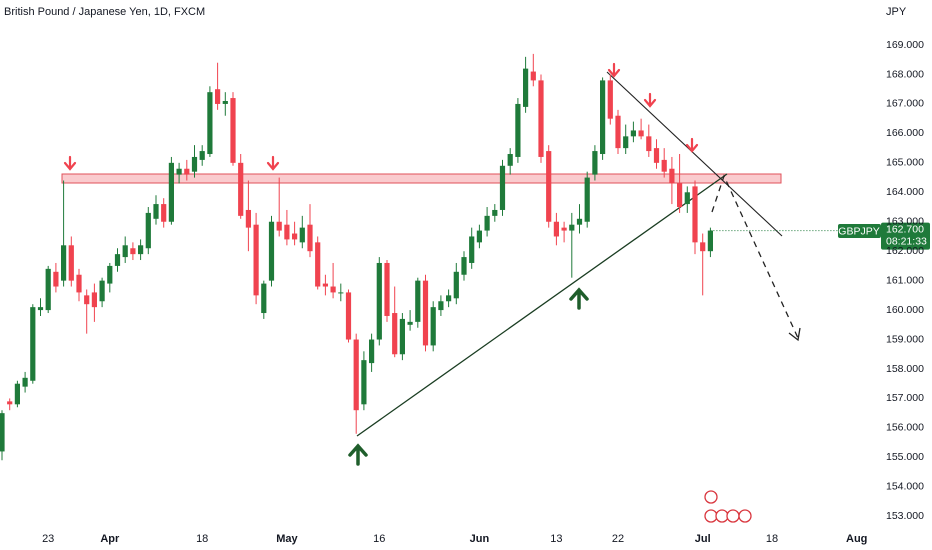  I want to click on x-tick-label: May, so click(287, 539).